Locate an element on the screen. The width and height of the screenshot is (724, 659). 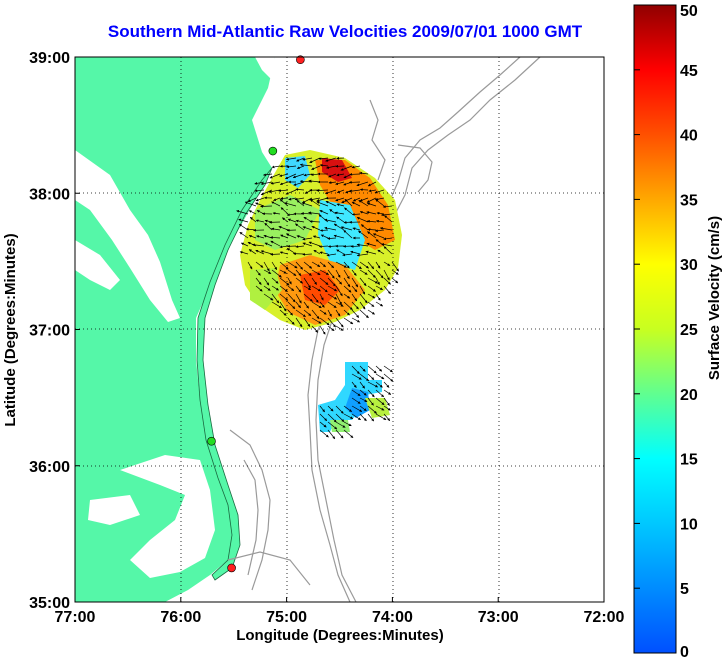
x-axis-label: Longitude (Degrees:Minutes) is located at coordinates (340, 635).